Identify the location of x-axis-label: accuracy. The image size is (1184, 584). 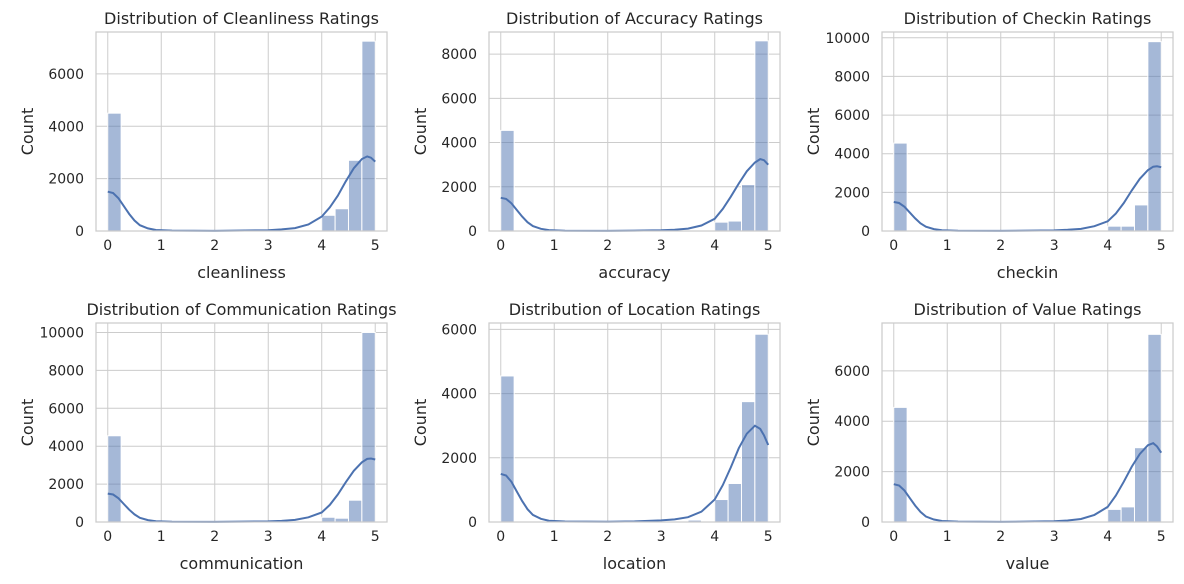
(634, 272).